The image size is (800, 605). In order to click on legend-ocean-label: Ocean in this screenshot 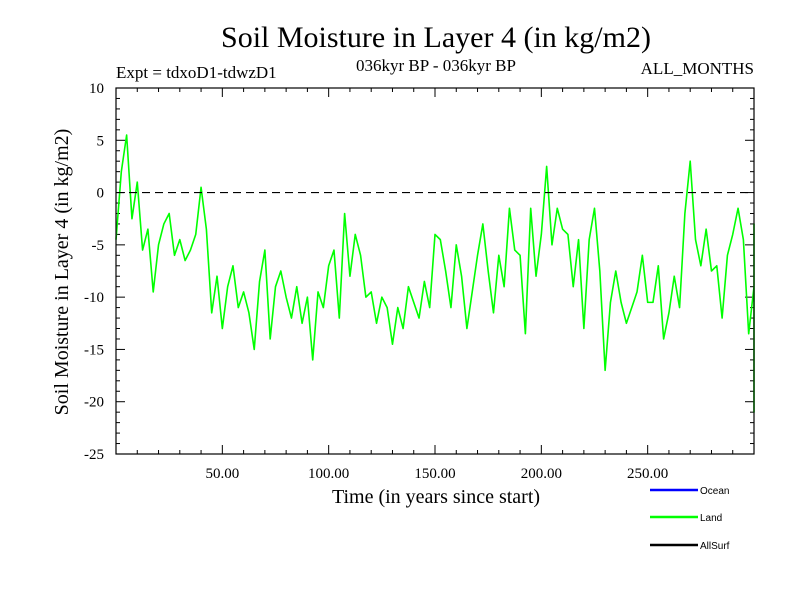, I will do `click(714, 491)`.